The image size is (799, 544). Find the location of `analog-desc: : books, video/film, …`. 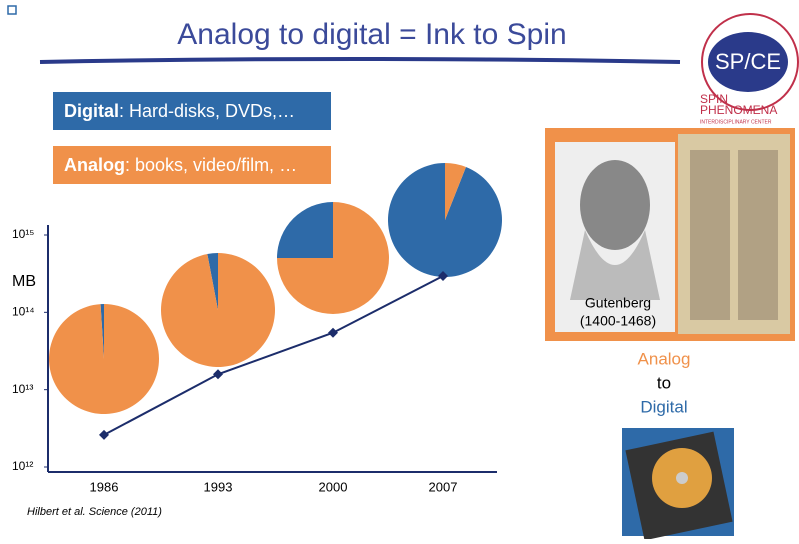

analog-desc: : books, video/film, … is located at coordinates (211, 165).